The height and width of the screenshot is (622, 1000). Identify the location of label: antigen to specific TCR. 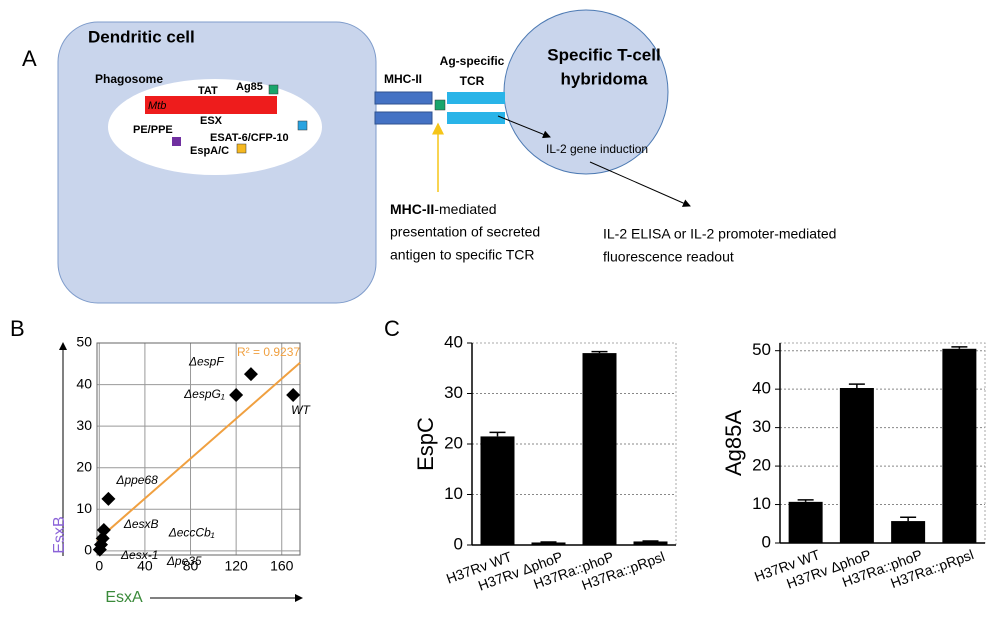
(462, 255).